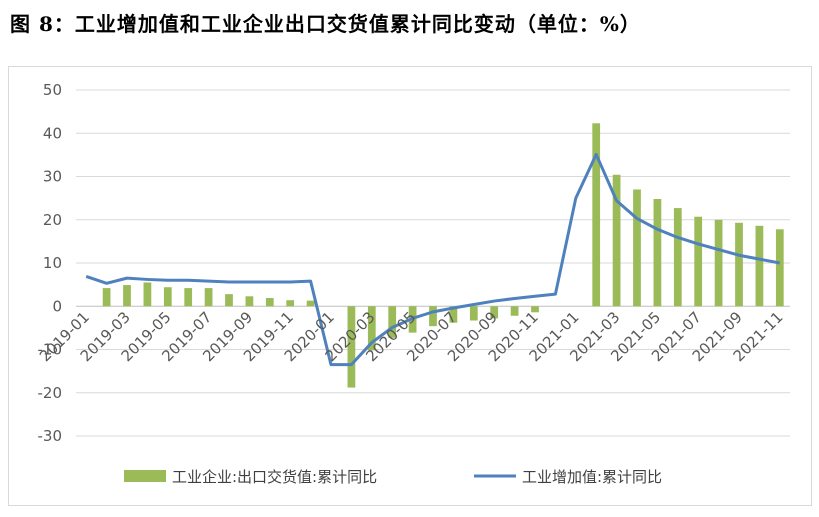 Image resolution: width=819 pixels, height=517 pixels. I want to click on legend-label-line: 工业增加值:累计同比, so click(592, 477).